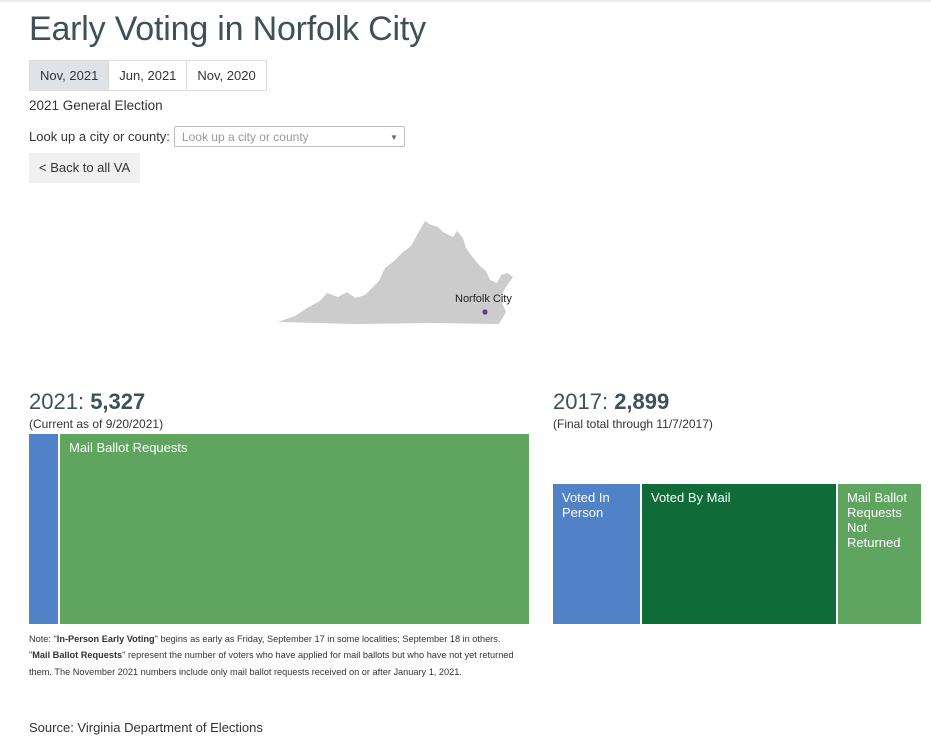  Describe the element at coordinates (87, 402) in the screenshot. I see `chart-2021-heading: 2021: 5,327` at that location.